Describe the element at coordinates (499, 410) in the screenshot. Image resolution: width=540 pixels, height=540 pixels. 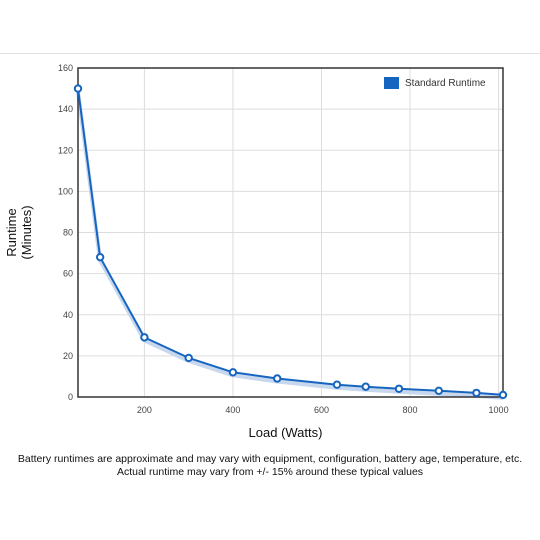
I see `x-tick-label: 1000` at that location.